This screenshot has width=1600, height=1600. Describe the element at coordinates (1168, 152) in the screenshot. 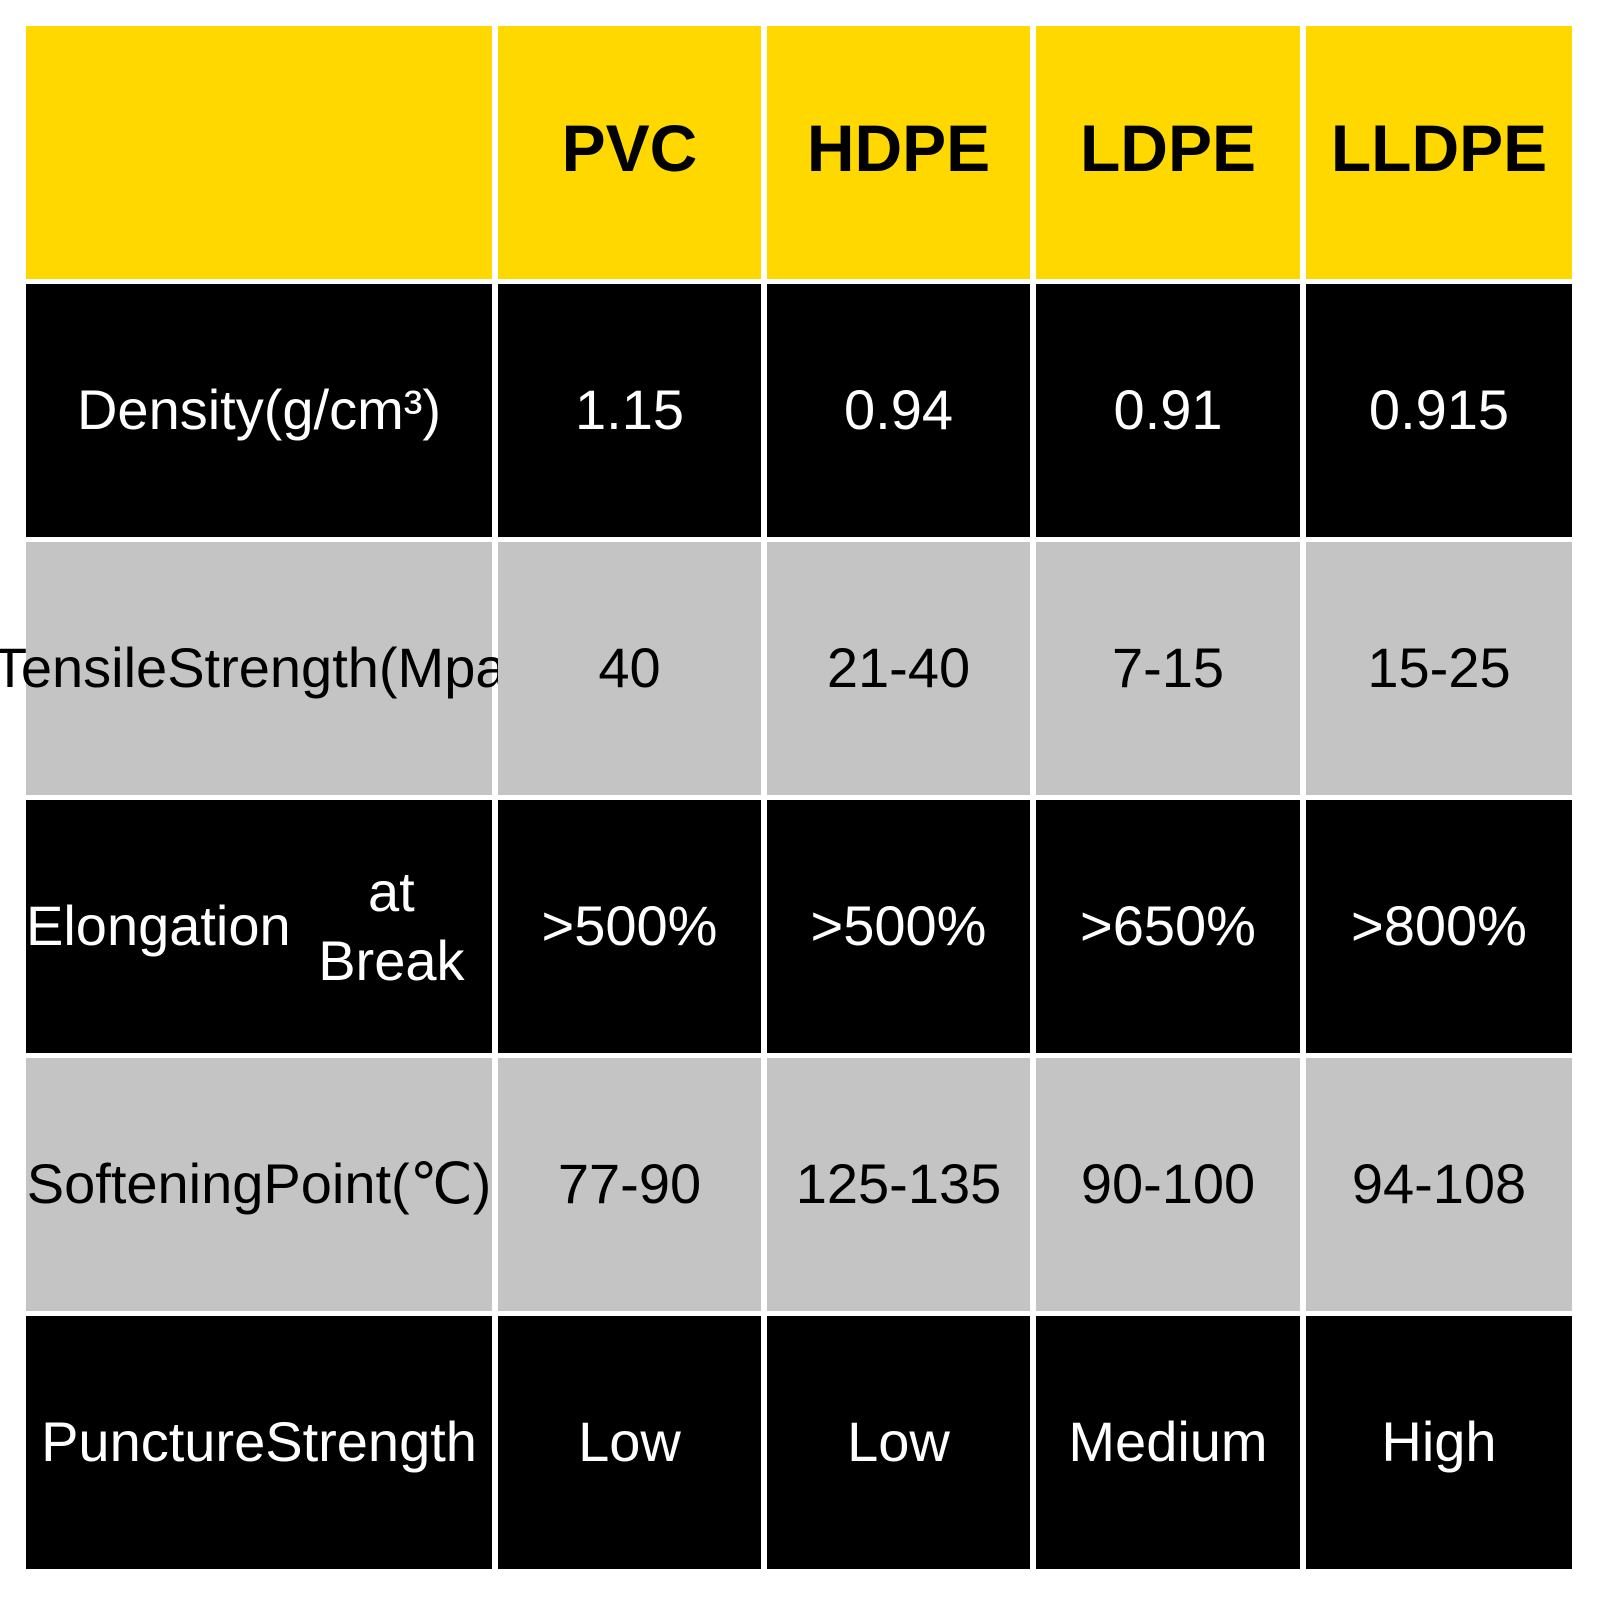

I see `column-header-ldpe: LDPE` at that location.